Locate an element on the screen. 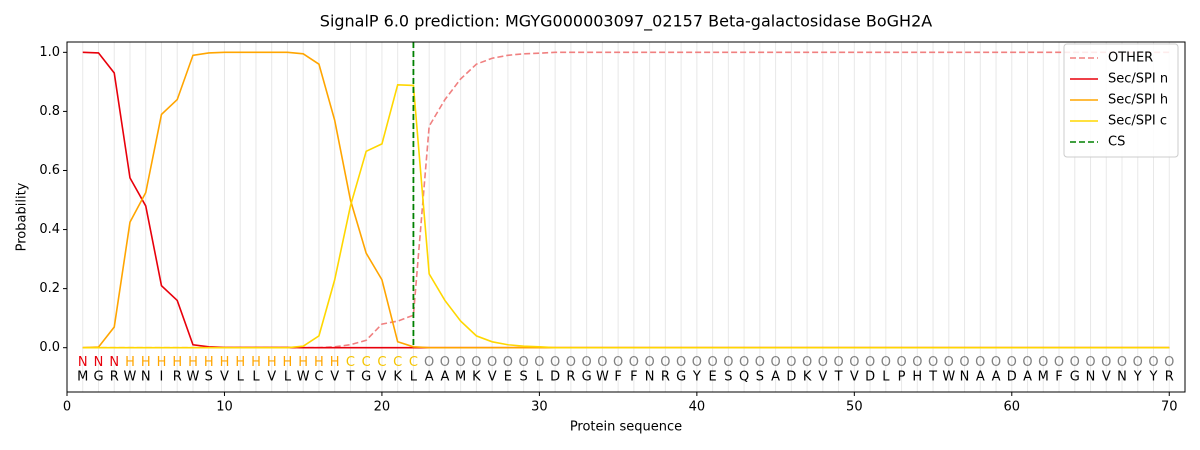  residue-label: C is located at coordinates (318, 377).